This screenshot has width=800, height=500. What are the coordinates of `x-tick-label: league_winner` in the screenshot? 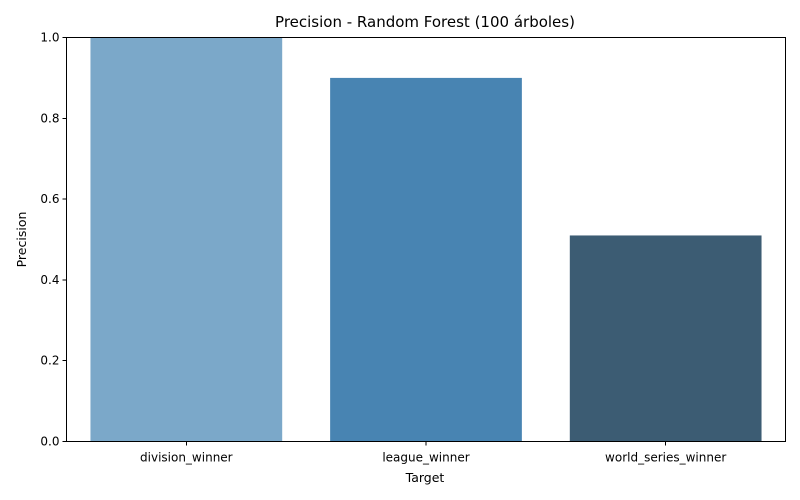 It's located at (425, 458).